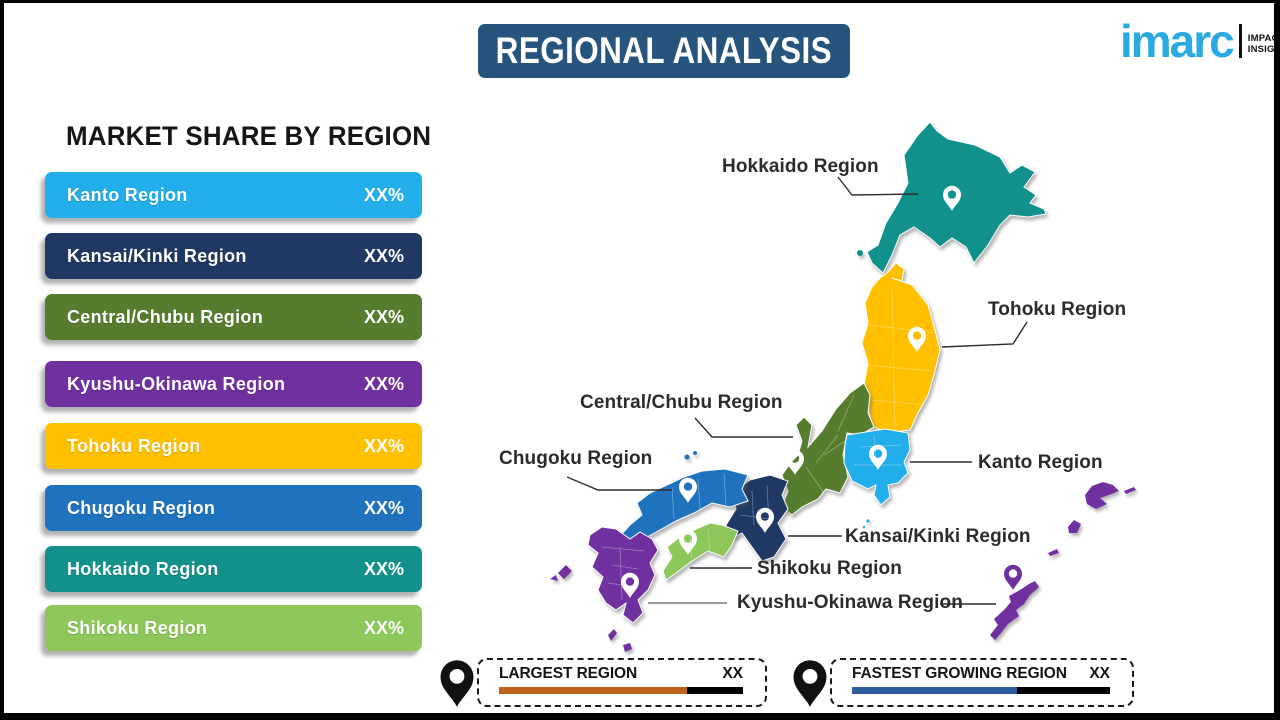  Describe the element at coordinates (688, 542) in the screenshot. I see `shikoku-pin-icon` at that location.